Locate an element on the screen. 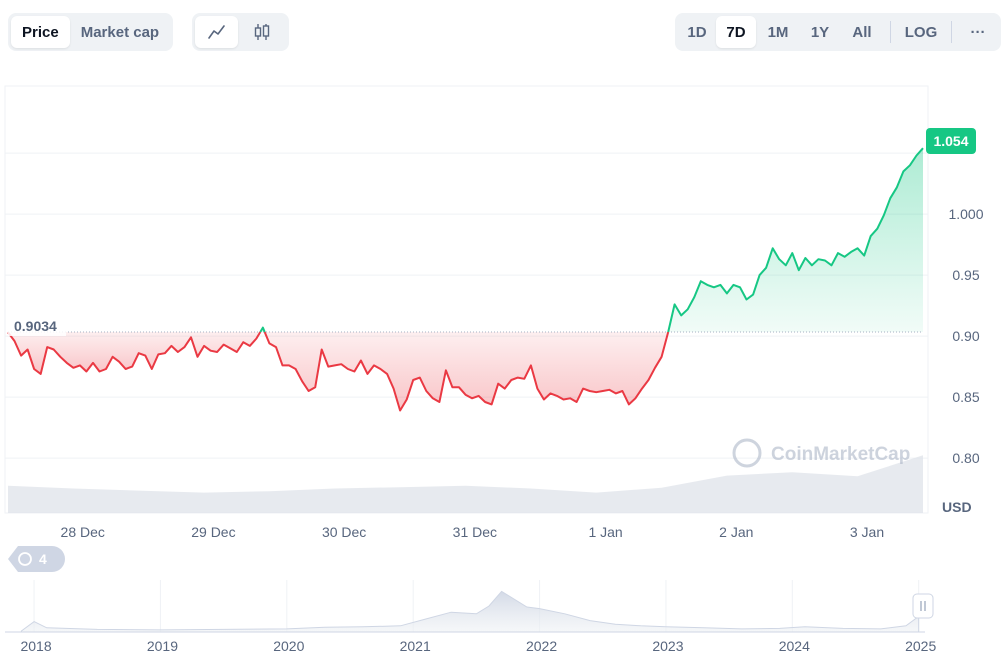 The image size is (1007, 658). range-navigator is located at coordinates (465, 606).